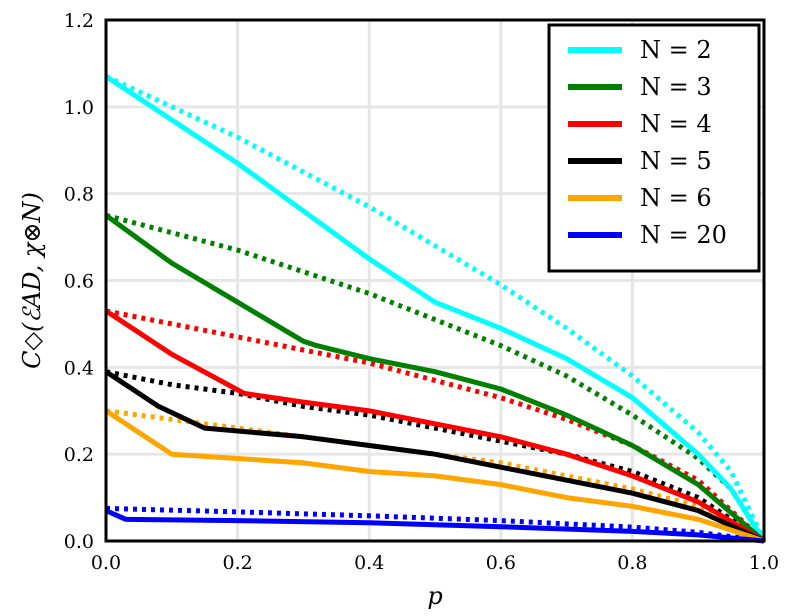 Image resolution: width=790 pixels, height=616 pixels. I want to click on series-solid-line, so click(434, 526).